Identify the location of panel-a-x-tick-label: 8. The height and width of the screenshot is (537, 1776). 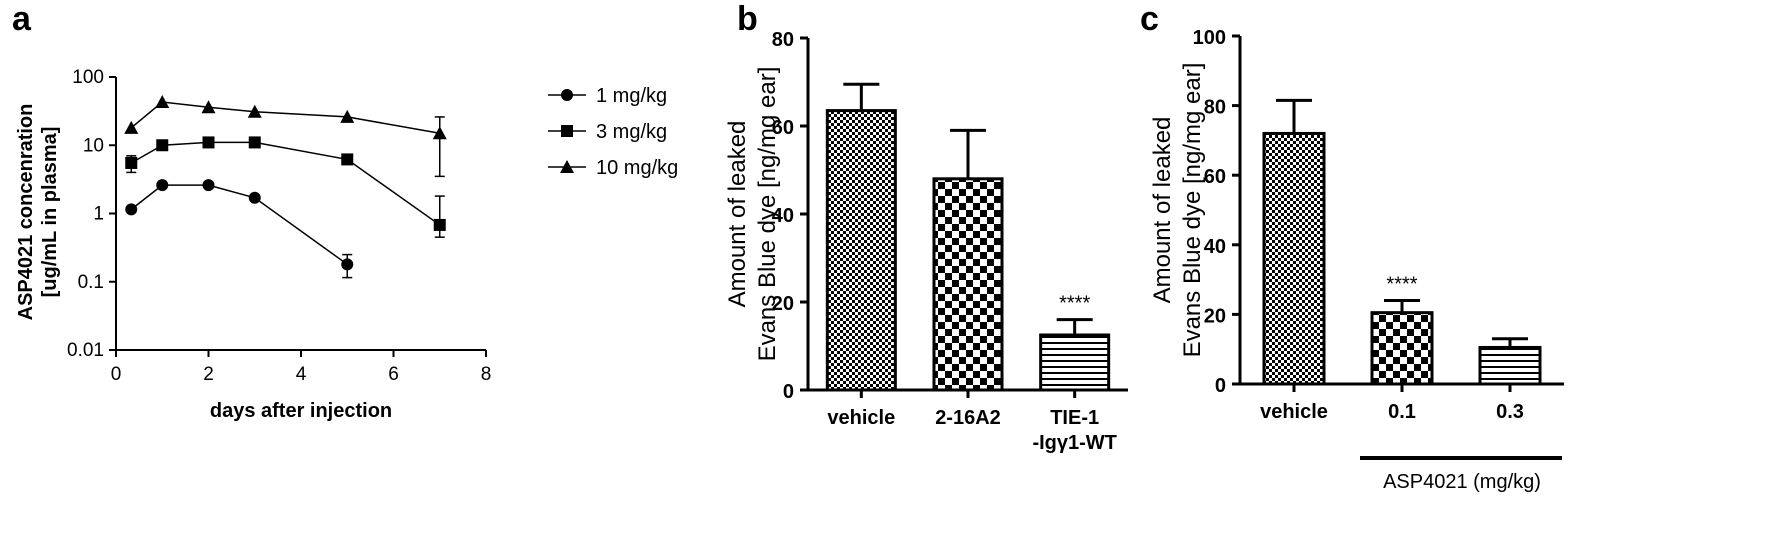
(486, 374).